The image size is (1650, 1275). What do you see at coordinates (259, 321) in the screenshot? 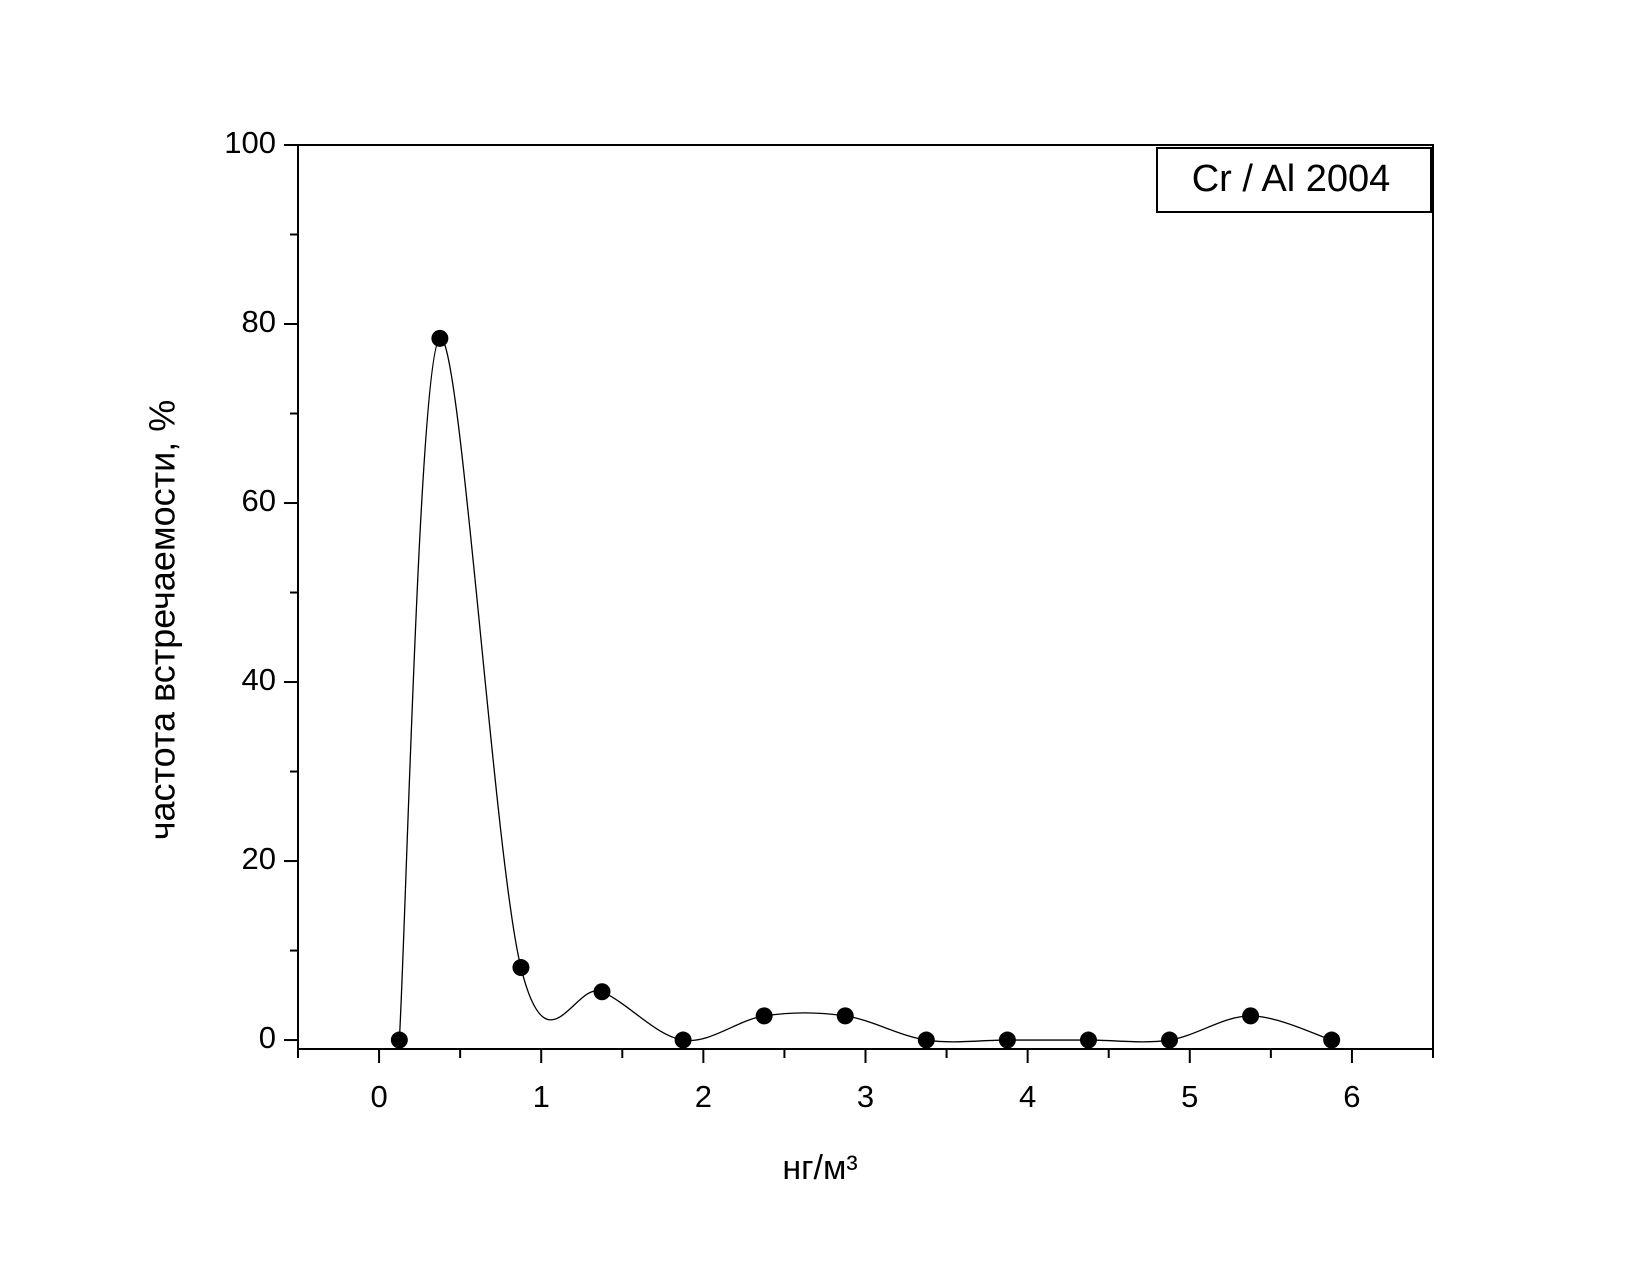
I see `y-tick-label: 80` at bounding box center [259, 321].